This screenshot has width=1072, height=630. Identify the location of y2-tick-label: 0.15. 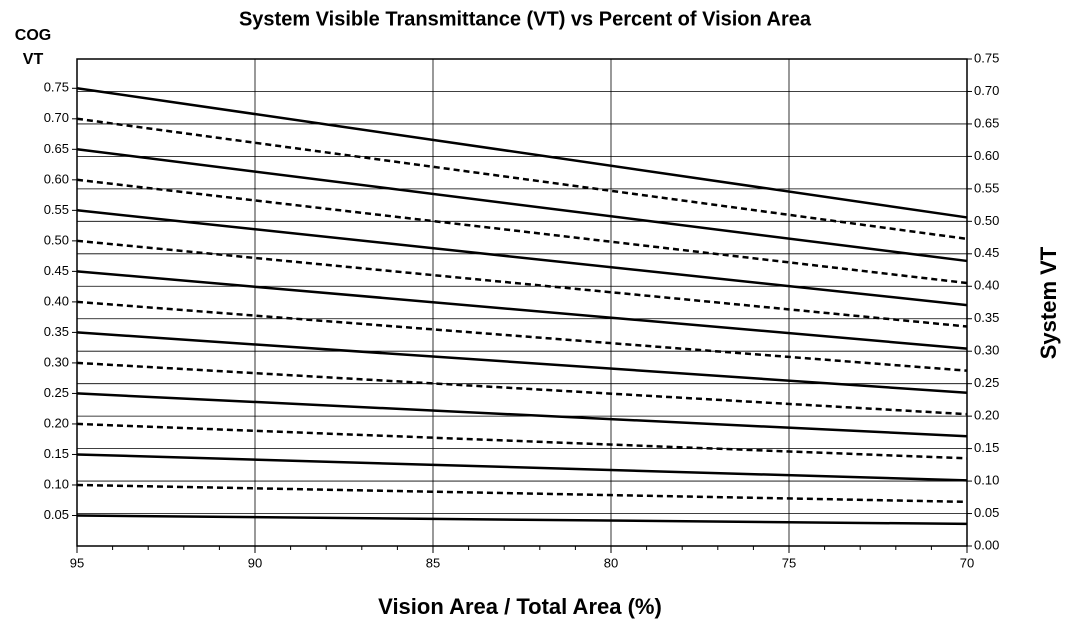
(986, 447).